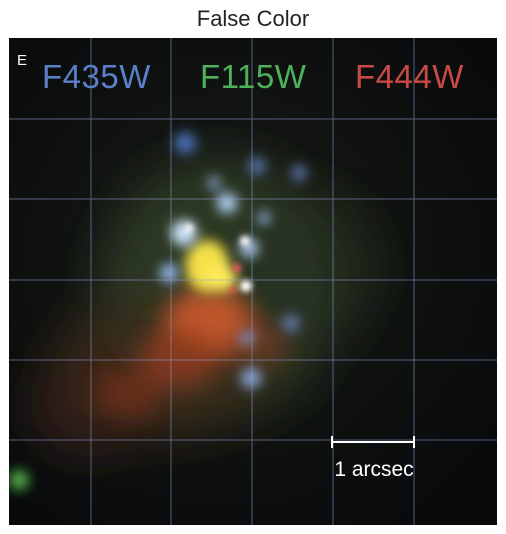 The height and width of the screenshot is (534, 506). I want to click on scale-bar-line, so click(373, 442).